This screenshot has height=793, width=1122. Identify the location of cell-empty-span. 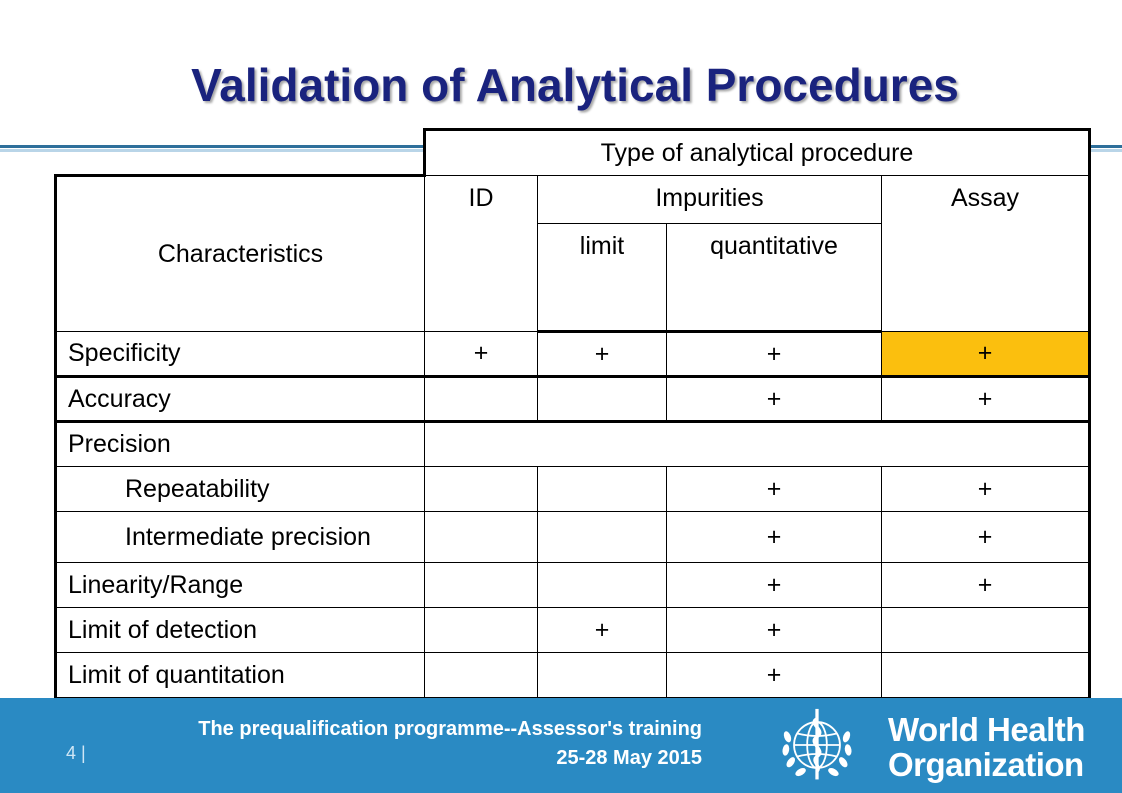
(757, 444).